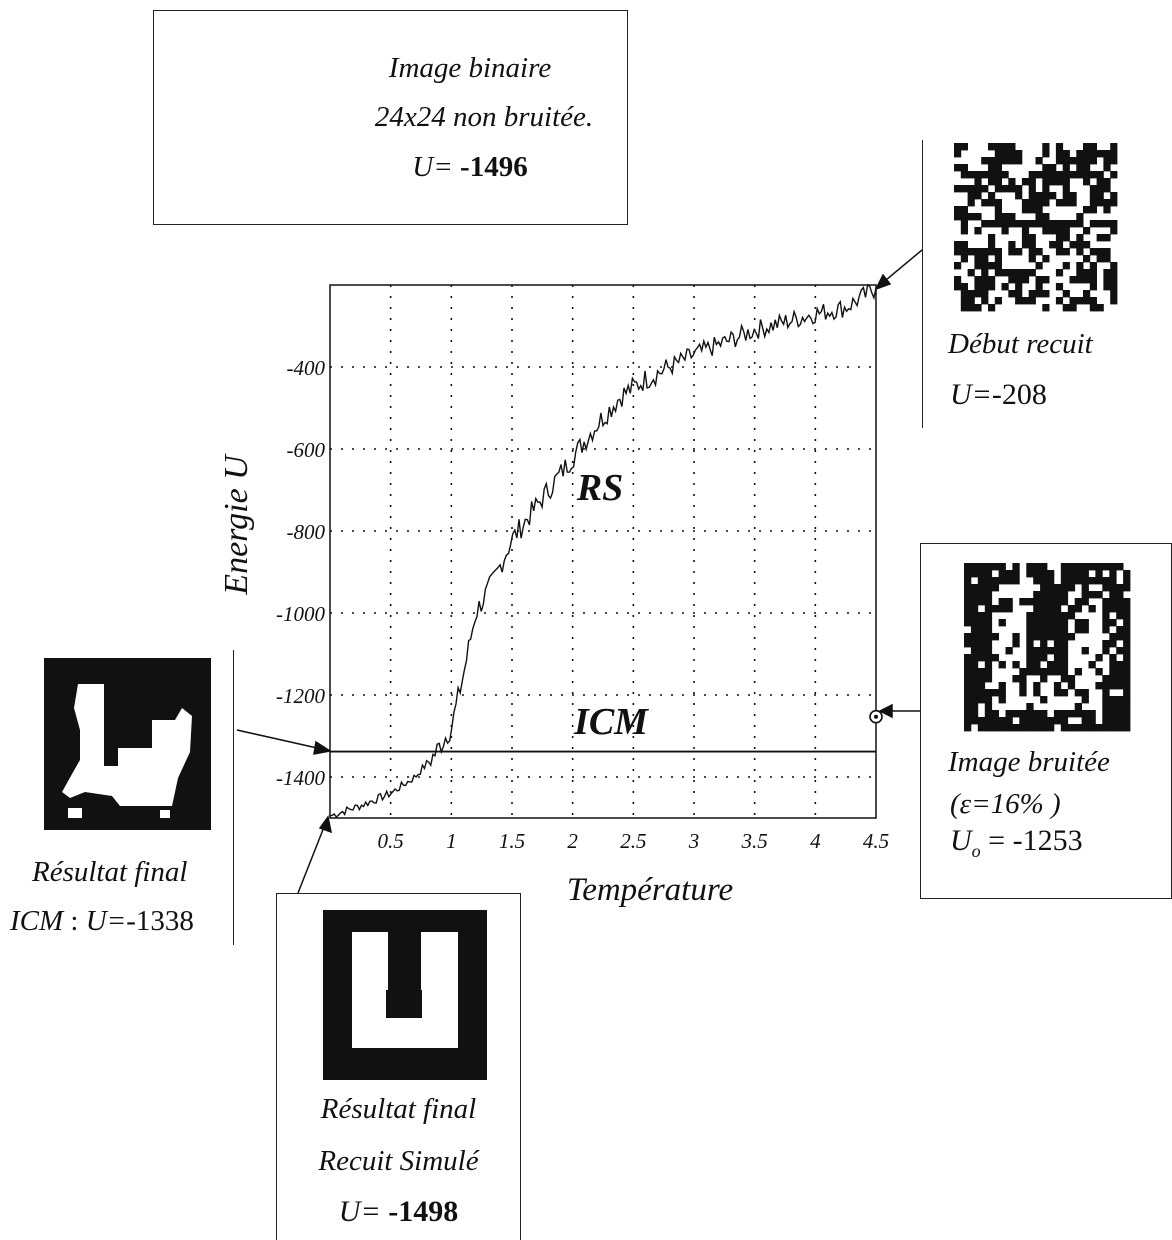 The width and height of the screenshot is (1172, 1240). Describe the element at coordinates (1019, 394) in the screenshot. I see `energy-value: -208` at that location.